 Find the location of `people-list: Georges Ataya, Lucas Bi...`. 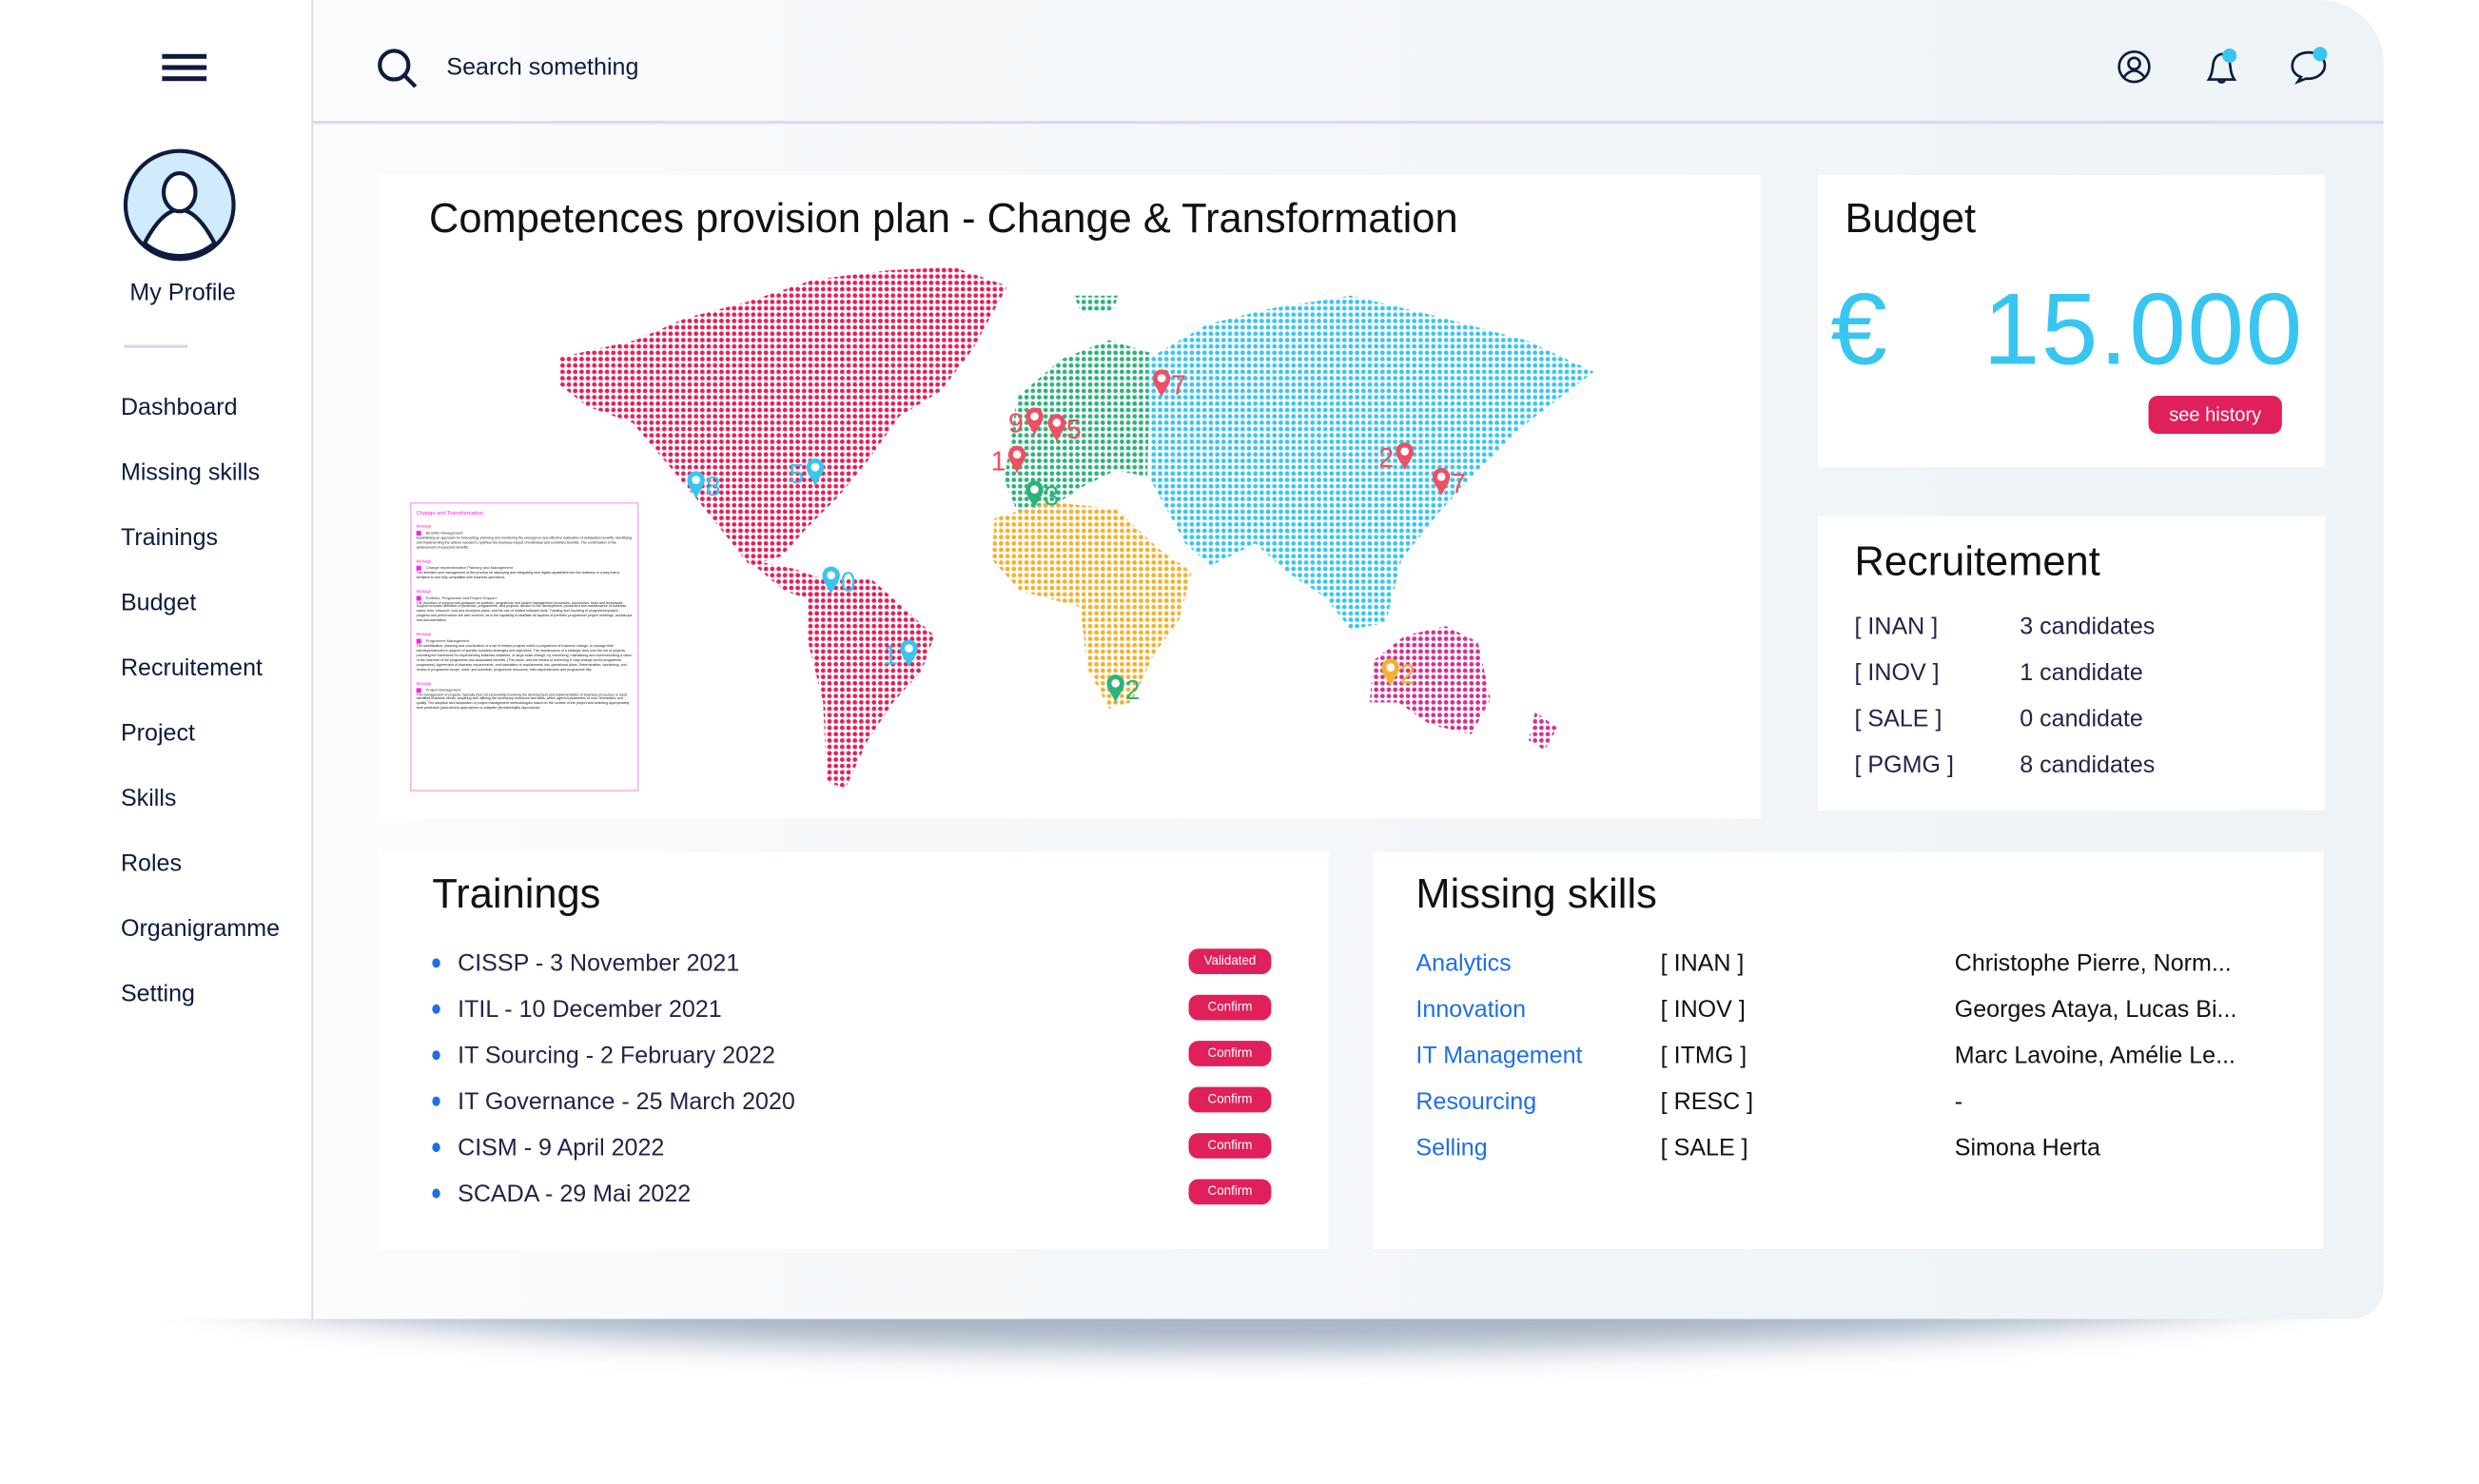

people-list: Georges Ataya, Lucas Bi... is located at coordinates (2095, 1010).